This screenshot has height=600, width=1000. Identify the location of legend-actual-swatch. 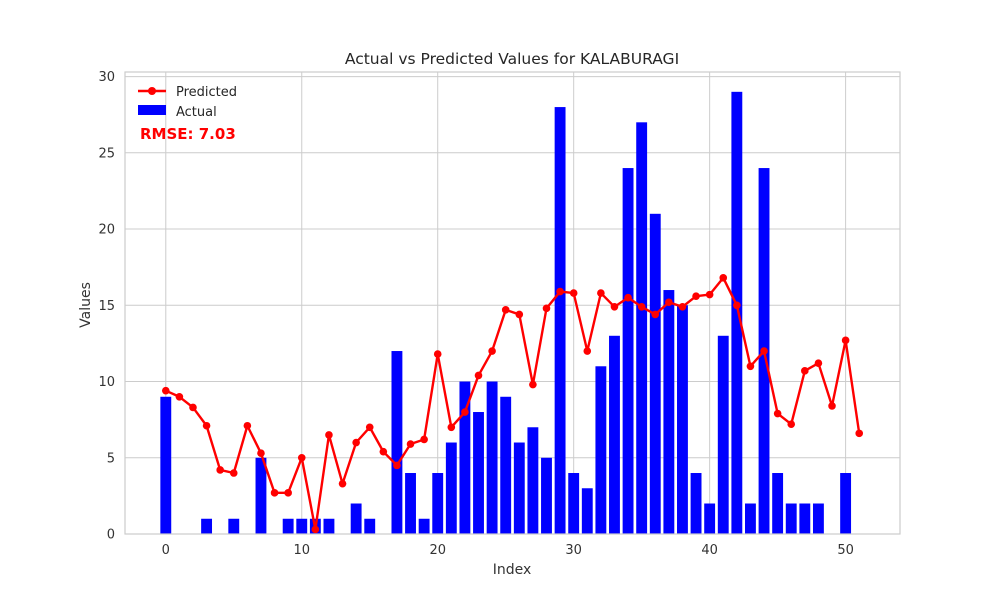
(152, 110).